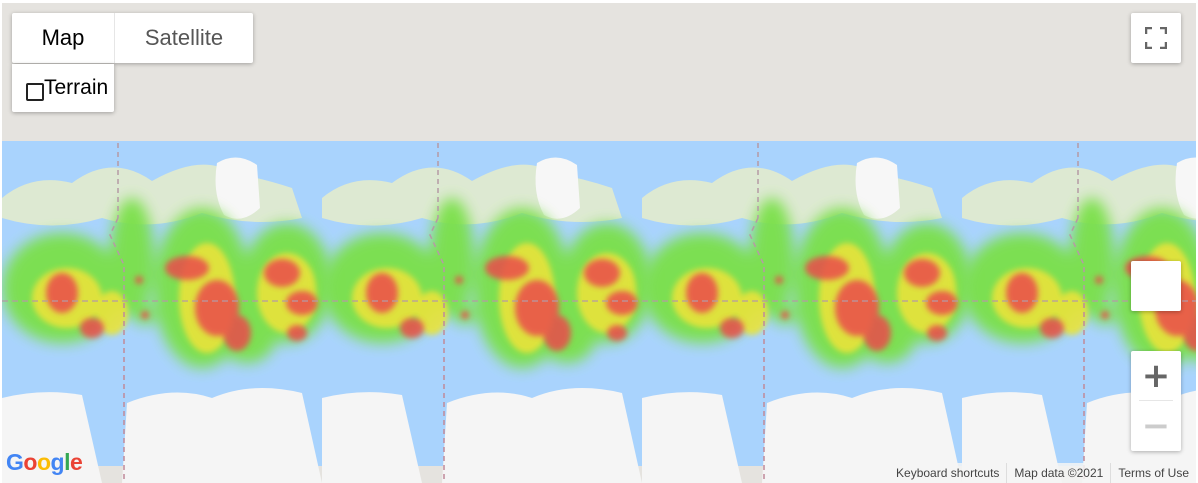  What do you see at coordinates (44, 462) in the screenshot?
I see `google-logo: Google` at bounding box center [44, 462].